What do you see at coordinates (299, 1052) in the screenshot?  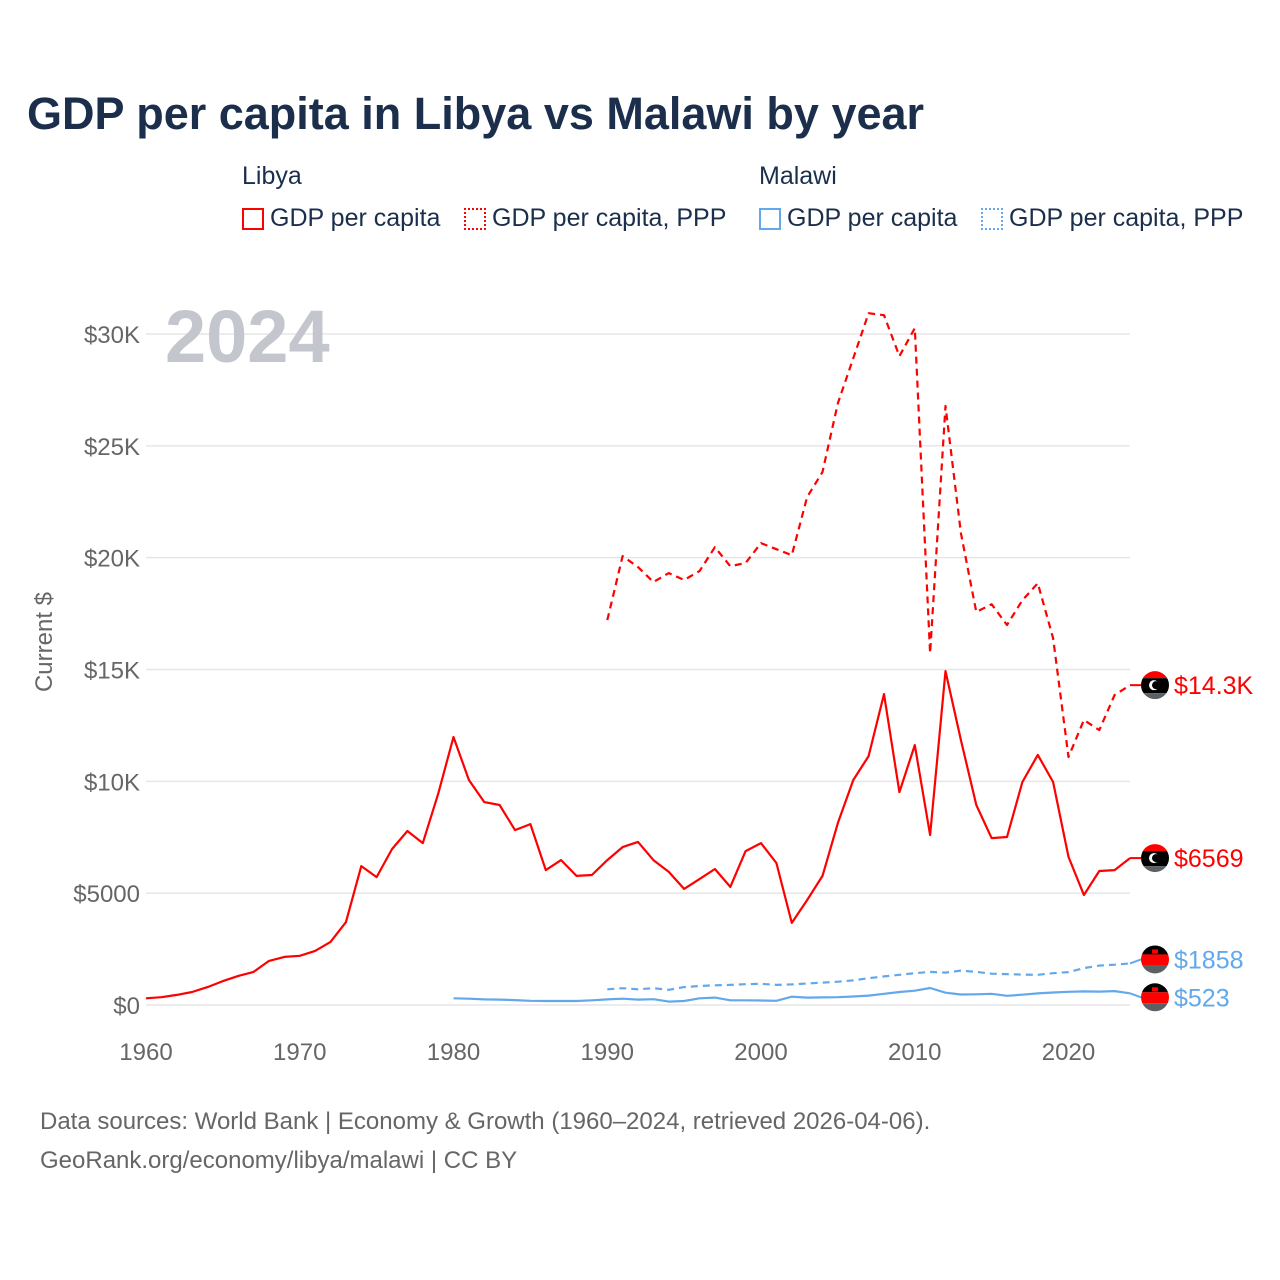 I see `x-tick-label: 1970` at bounding box center [299, 1052].